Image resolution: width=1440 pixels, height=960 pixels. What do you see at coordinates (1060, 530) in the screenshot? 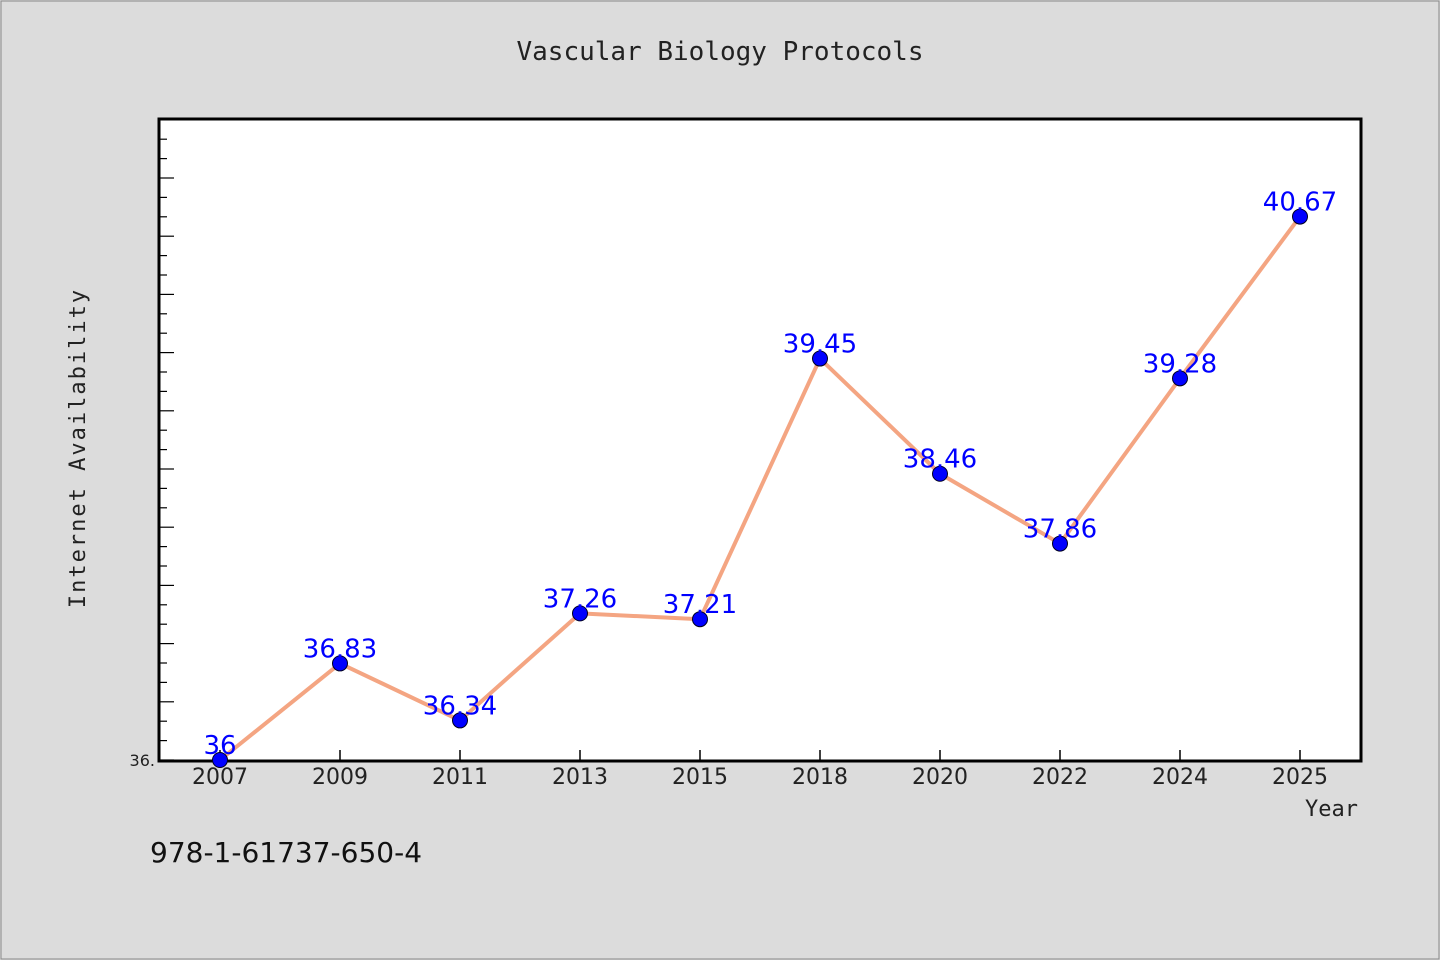
I see `data-label: 37.86` at bounding box center [1060, 530].